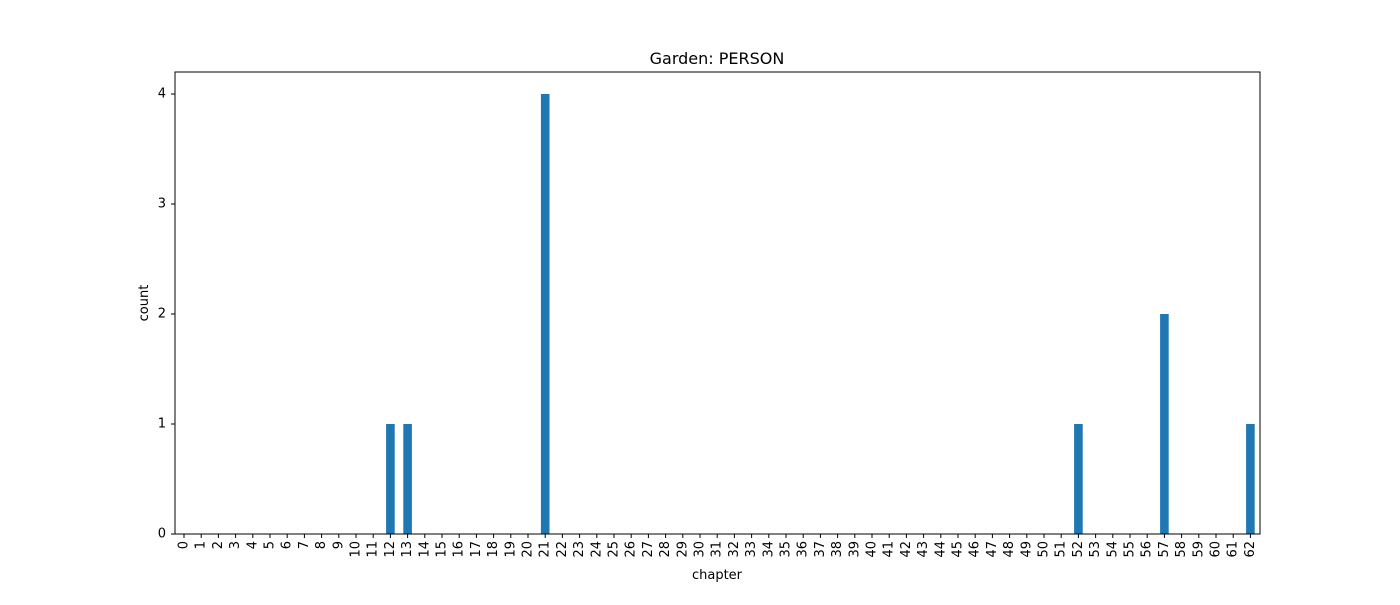 The image size is (1400, 605). Describe the element at coordinates (218, 545) in the screenshot. I see `x-tick-label: 2` at that location.